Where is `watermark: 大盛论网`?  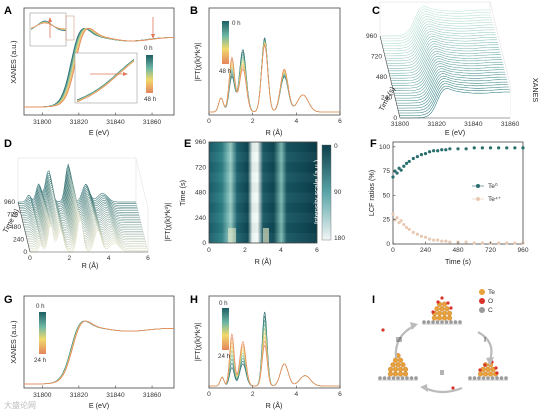 watermark: 大盛论网 is located at coordinates (20, 405).